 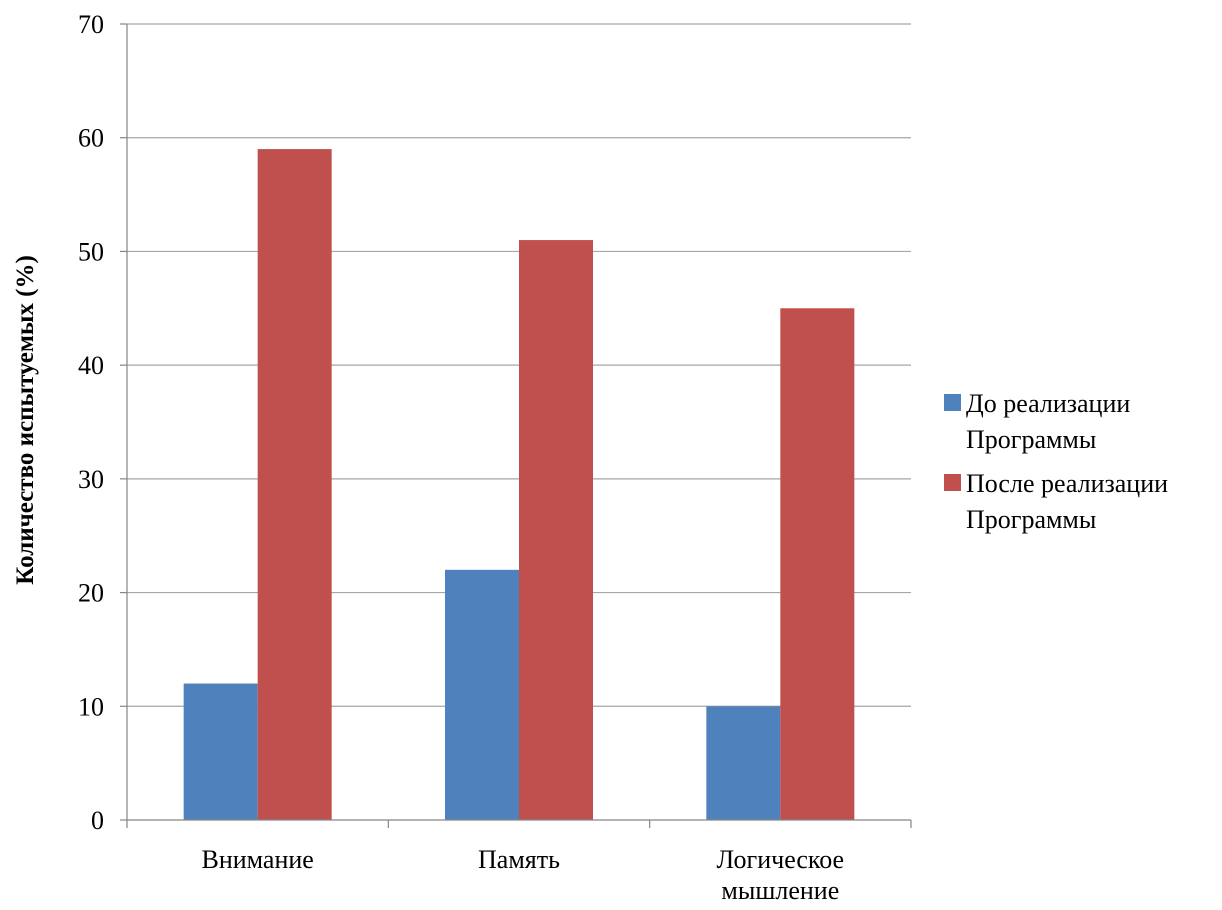 What do you see at coordinates (1067, 501) in the screenshot?
I see `legend-label: После реализации Программы` at bounding box center [1067, 501].